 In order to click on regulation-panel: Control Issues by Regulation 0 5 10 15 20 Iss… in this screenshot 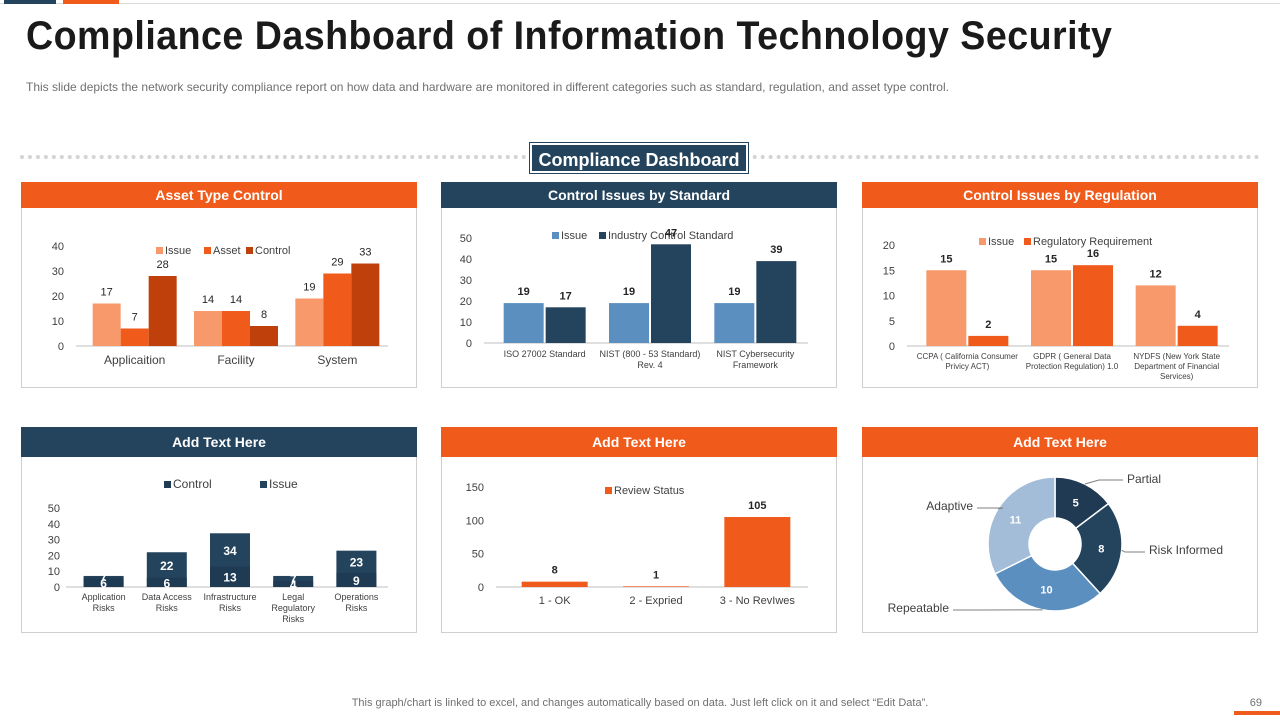, I will do `click(1060, 285)`.